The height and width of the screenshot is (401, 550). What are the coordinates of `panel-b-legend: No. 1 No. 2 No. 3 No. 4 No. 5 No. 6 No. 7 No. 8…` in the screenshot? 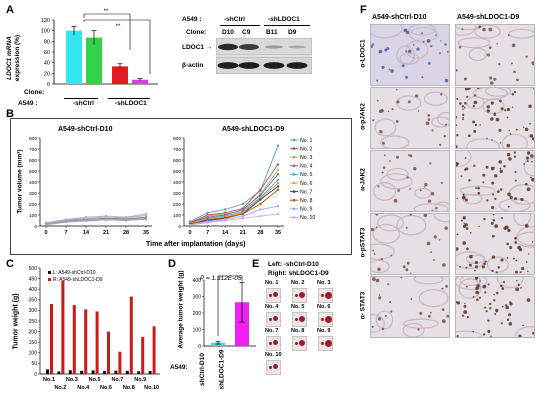 It's located at (302, 179).